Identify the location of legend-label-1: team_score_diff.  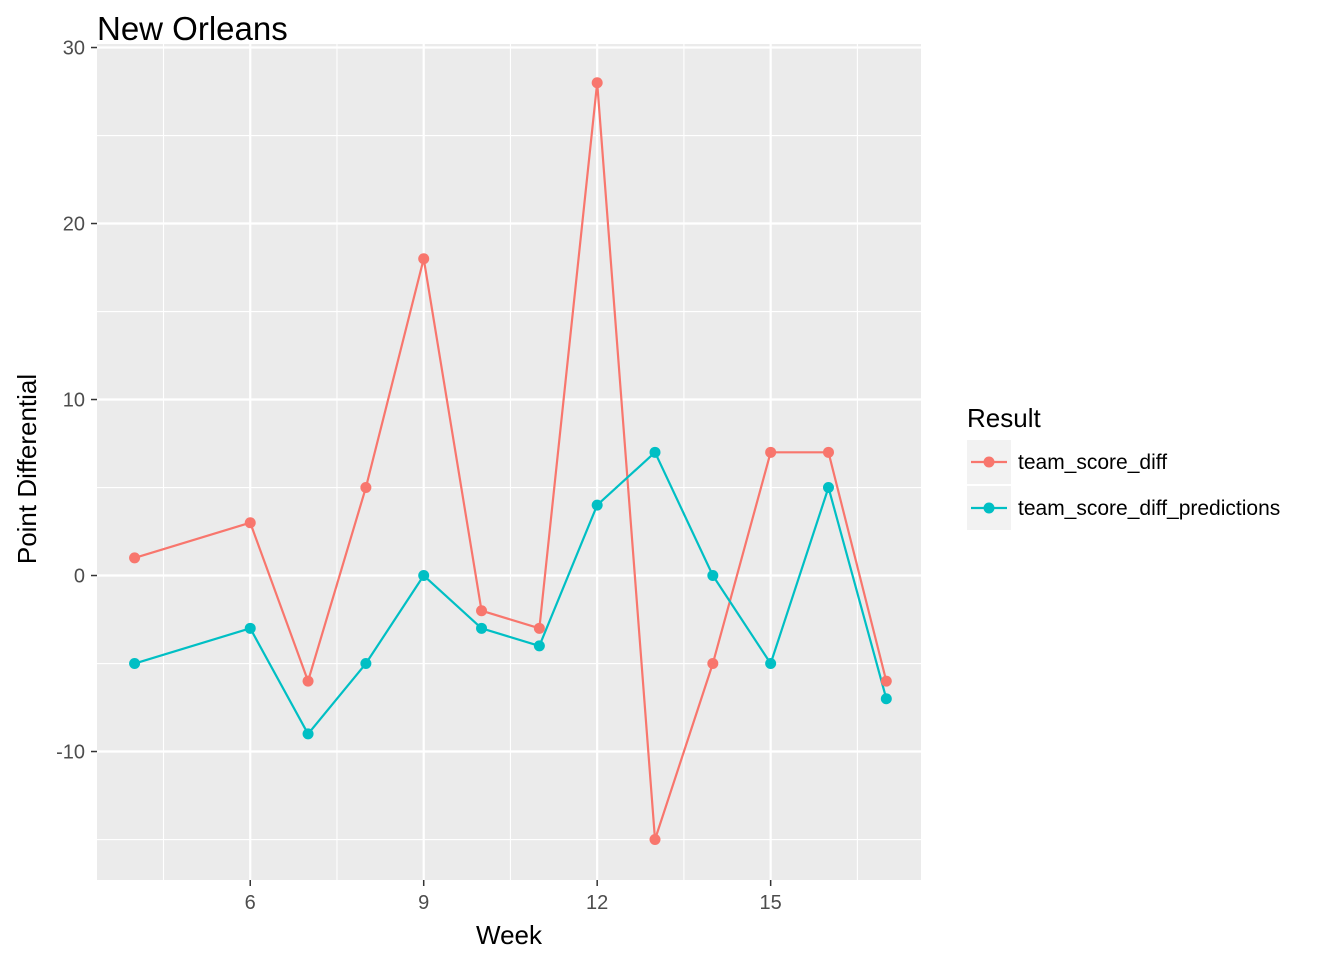
(1092, 462).